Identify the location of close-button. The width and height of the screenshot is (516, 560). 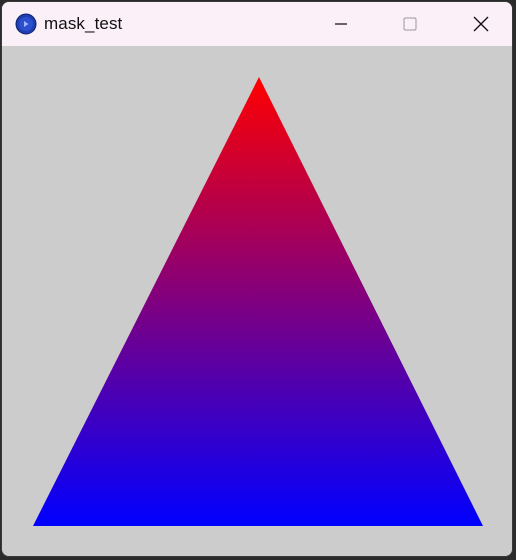
(481, 24).